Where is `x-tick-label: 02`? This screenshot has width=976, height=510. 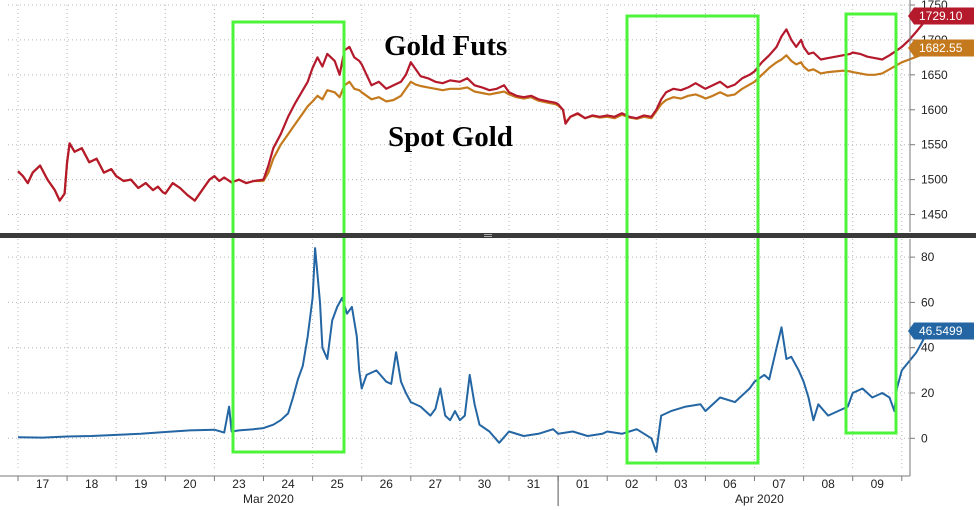 x-tick-label: 02 is located at coordinates (632, 484).